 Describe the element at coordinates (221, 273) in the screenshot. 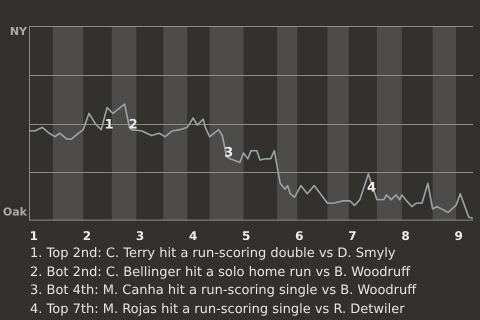

I see `text: 2. Bot 2nd: C. Bellinger hit a solo home run vs B. Woodruff` at that location.